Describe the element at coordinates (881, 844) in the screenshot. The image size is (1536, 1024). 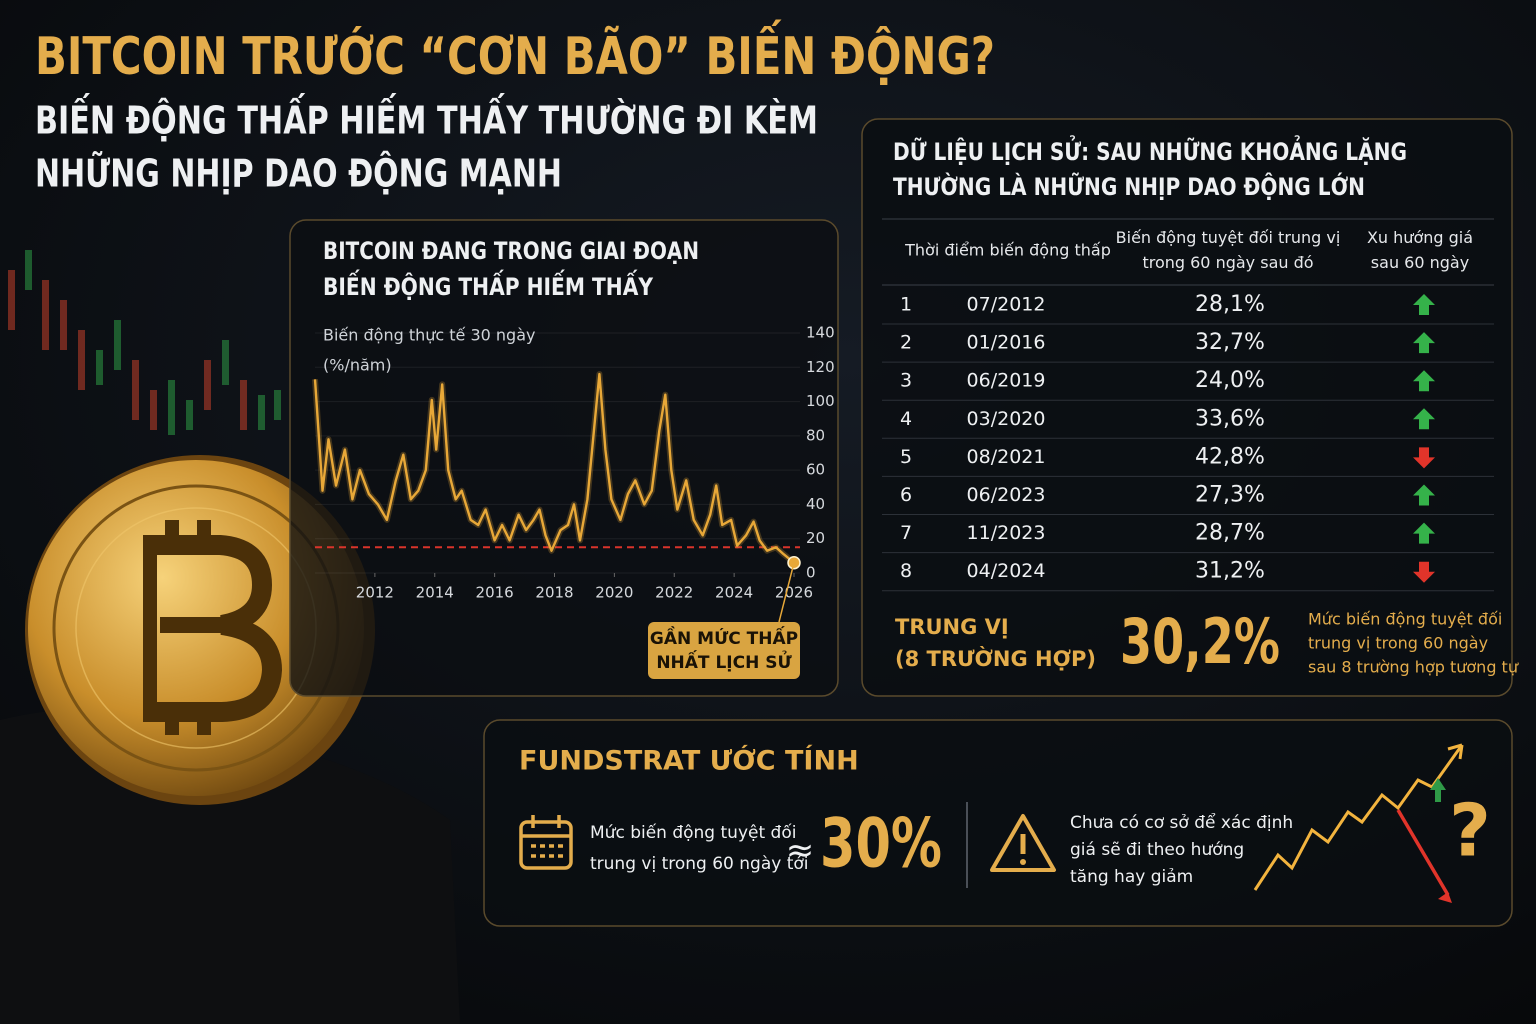
I see `estimate-value: 30%` at that location.